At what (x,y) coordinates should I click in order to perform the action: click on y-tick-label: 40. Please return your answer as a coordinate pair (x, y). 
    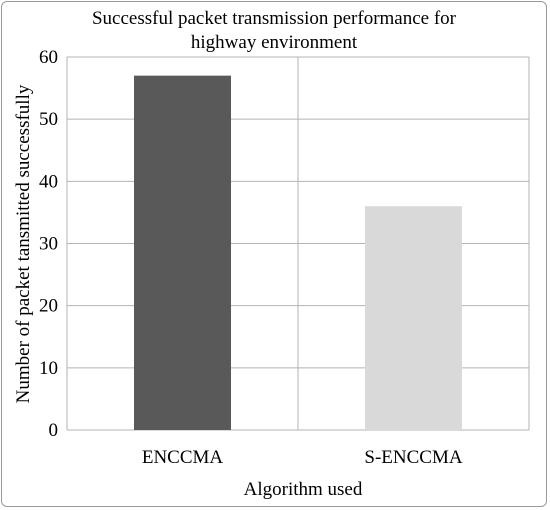
    Looking at the image, I should click on (48, 181).